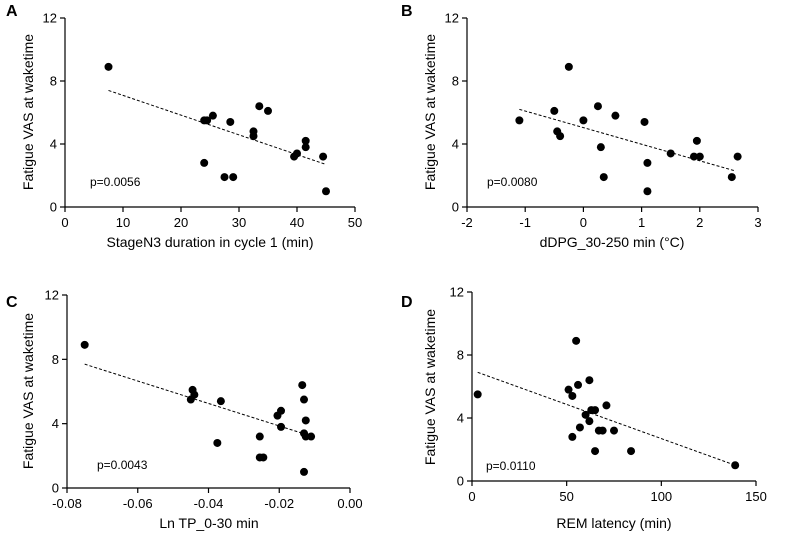 The width and height of the screenshot is (786, 542). What do you see at coordinates (297, 222) in the screenshot?
I see `panel-a-x-tick-label: 40` at bounding box center [297, 222].